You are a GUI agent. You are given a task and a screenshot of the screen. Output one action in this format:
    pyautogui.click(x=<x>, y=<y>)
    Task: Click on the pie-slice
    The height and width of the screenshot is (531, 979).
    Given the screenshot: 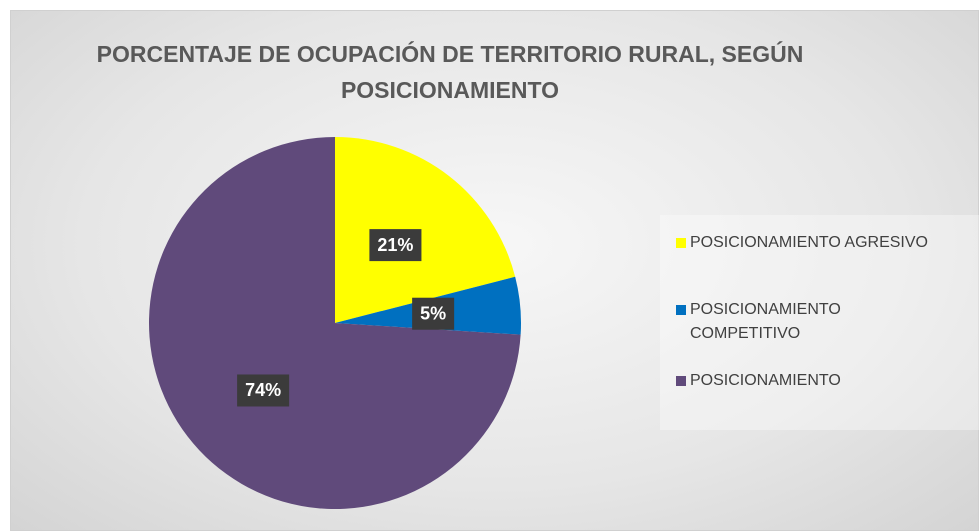 What is the action you would take?
    pyautogui.click(x=425, y=230)
    